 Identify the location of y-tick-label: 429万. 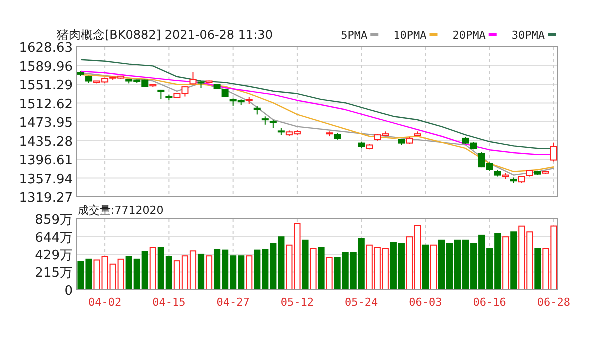
(54, 256).